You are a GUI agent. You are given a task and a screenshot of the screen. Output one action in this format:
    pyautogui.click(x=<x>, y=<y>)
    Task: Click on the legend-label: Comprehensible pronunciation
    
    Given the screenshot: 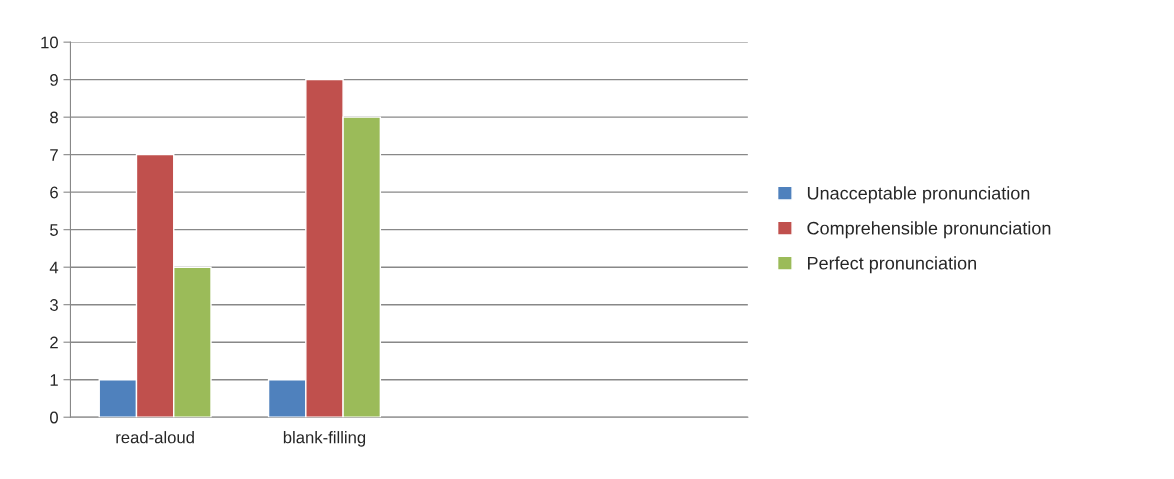 What is the action you would take?
    pyautogui.click(x=929, y=230)
    